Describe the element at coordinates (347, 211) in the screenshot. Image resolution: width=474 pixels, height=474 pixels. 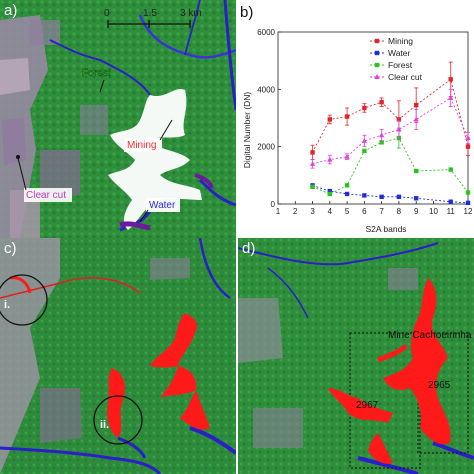
I see `x-tick-label-5: 5` at that location.